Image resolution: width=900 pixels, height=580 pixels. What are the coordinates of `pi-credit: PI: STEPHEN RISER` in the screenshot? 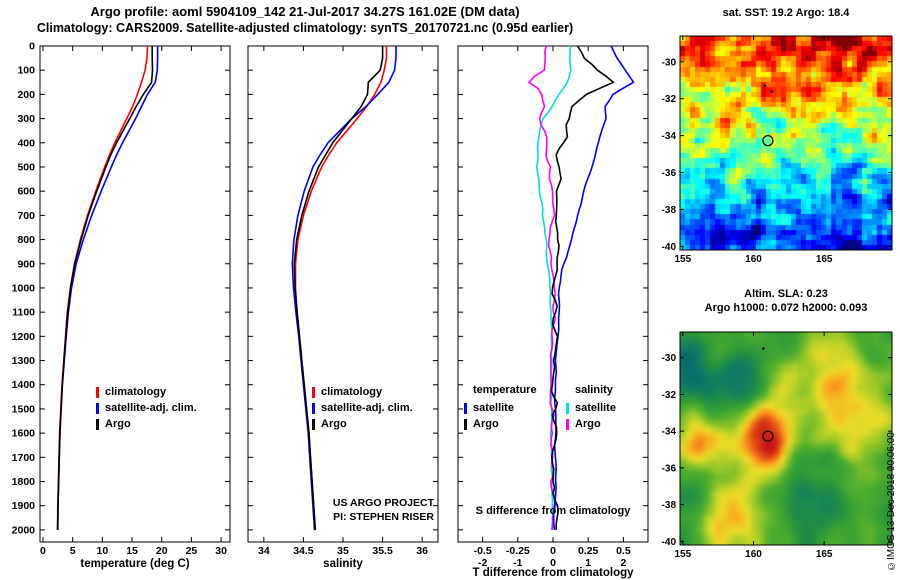 It's located at (383, 517).